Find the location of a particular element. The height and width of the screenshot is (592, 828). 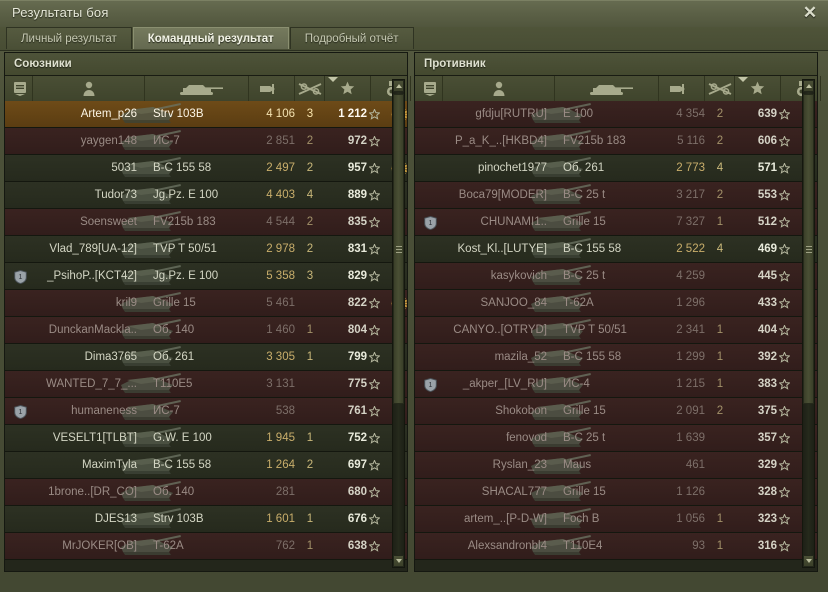

player-name: 1brone..[DR_CO] is located at coordinates (92, 492).